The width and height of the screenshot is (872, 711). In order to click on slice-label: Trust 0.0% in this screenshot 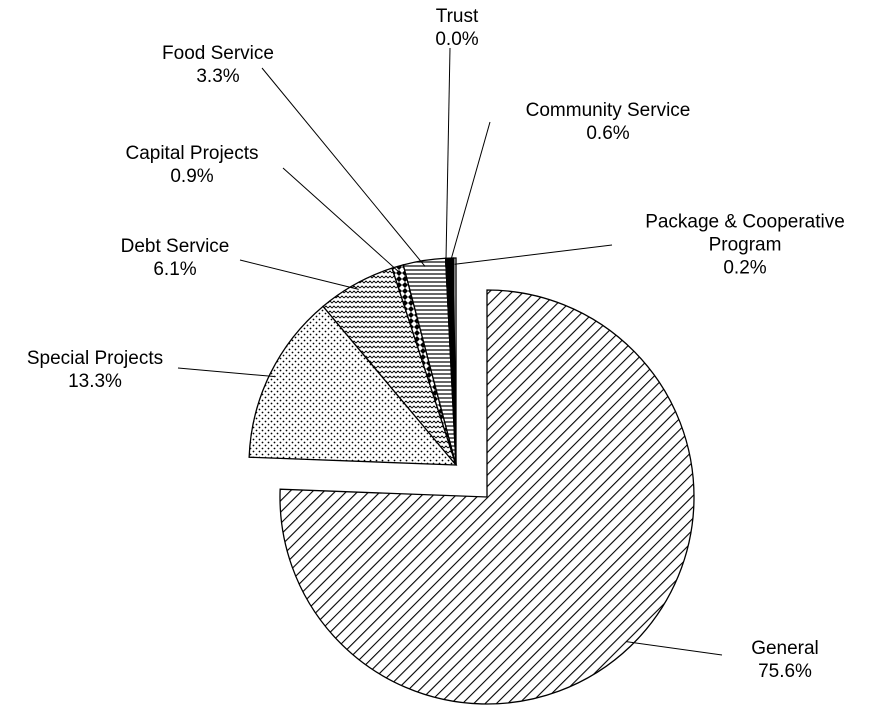, I will do `click(457, 28)`.